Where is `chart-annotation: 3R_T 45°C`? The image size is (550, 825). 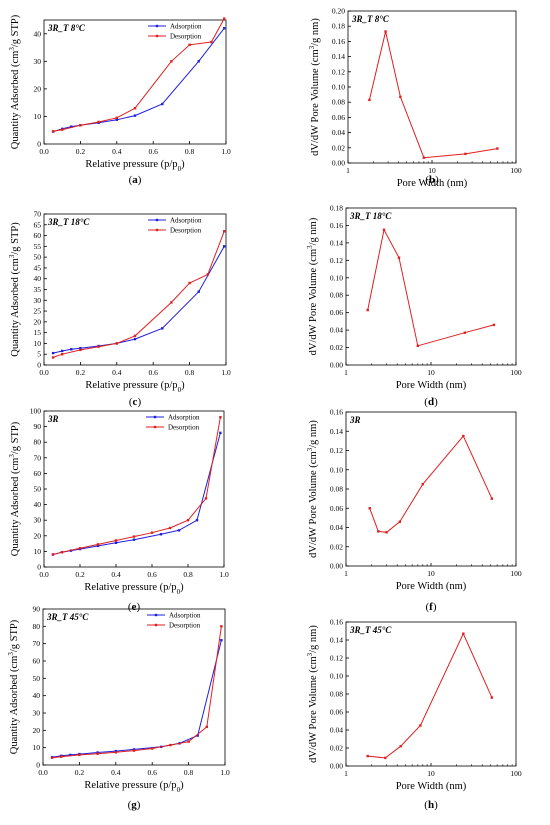 chart-annotation: 3R_T 45°C is located at coordinates (67, 617).